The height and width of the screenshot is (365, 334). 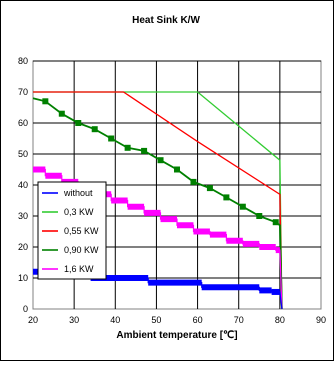 I want to click on x-tick-label: 30, so click(x=74, y=320).